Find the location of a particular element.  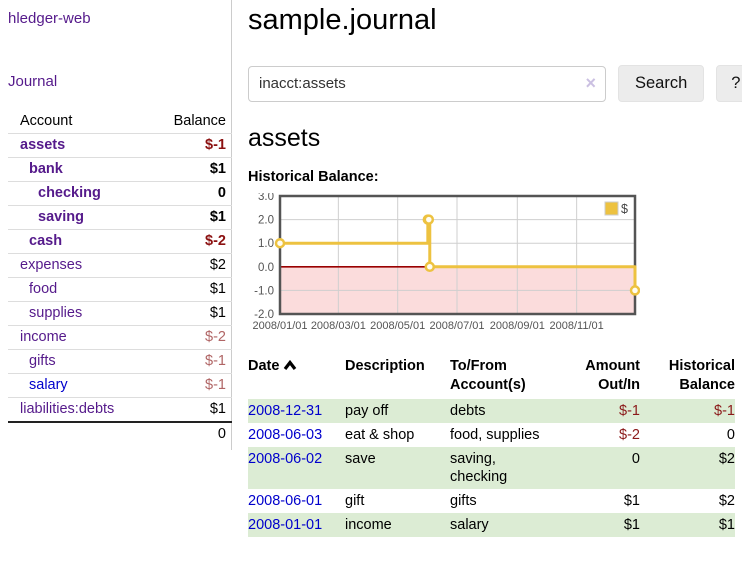

account-row: cash $-2 is located at coordinates (120, 241).